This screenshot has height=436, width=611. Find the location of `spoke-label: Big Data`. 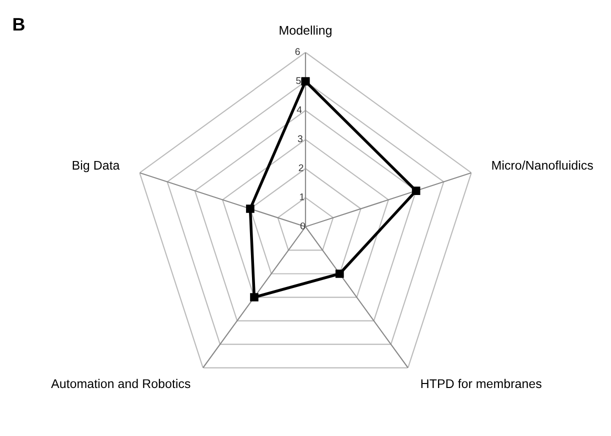

spoke-label: Big Data is located at coordinates (96, 166).